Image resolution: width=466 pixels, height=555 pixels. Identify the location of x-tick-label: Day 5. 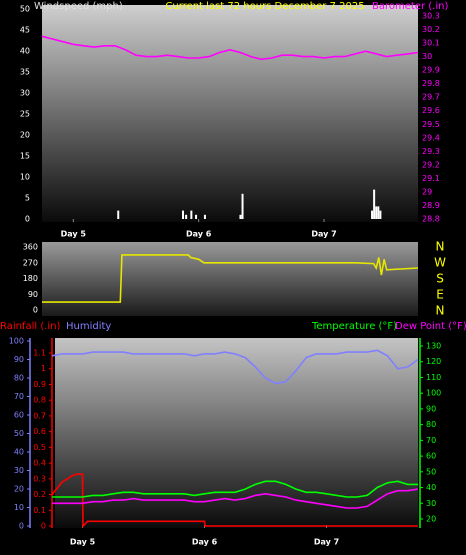
(83, 542).